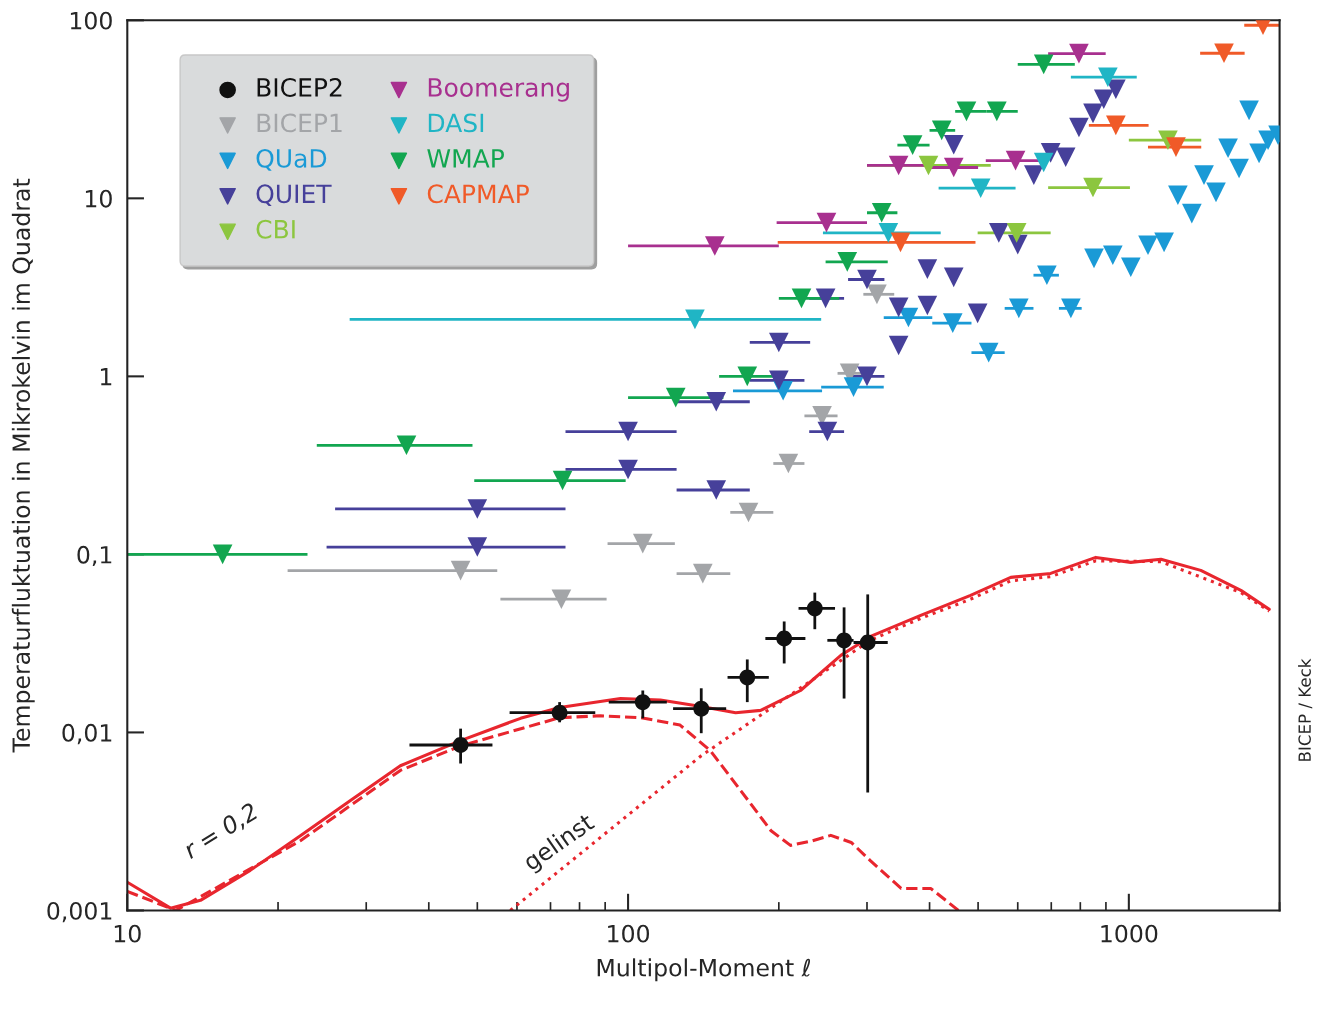 This screenshot has width=1326, height=1015. Describe the element at coordinates (275, 229) in the screenshot. I see `legend-label: CBI` at that location.